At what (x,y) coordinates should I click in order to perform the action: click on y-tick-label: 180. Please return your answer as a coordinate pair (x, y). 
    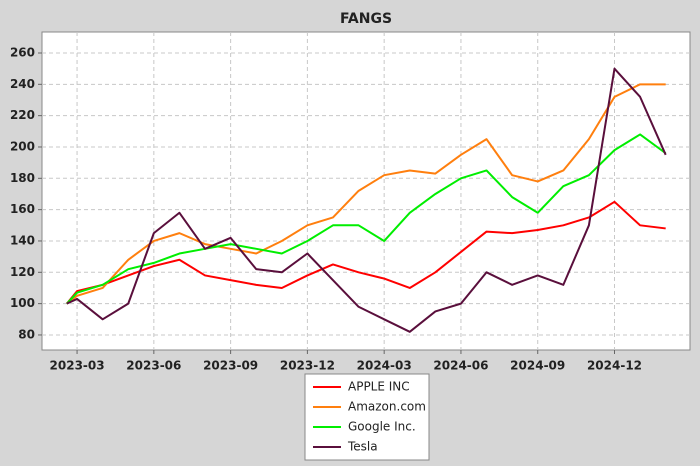
    Looking at the image, I should click on (22, 178).